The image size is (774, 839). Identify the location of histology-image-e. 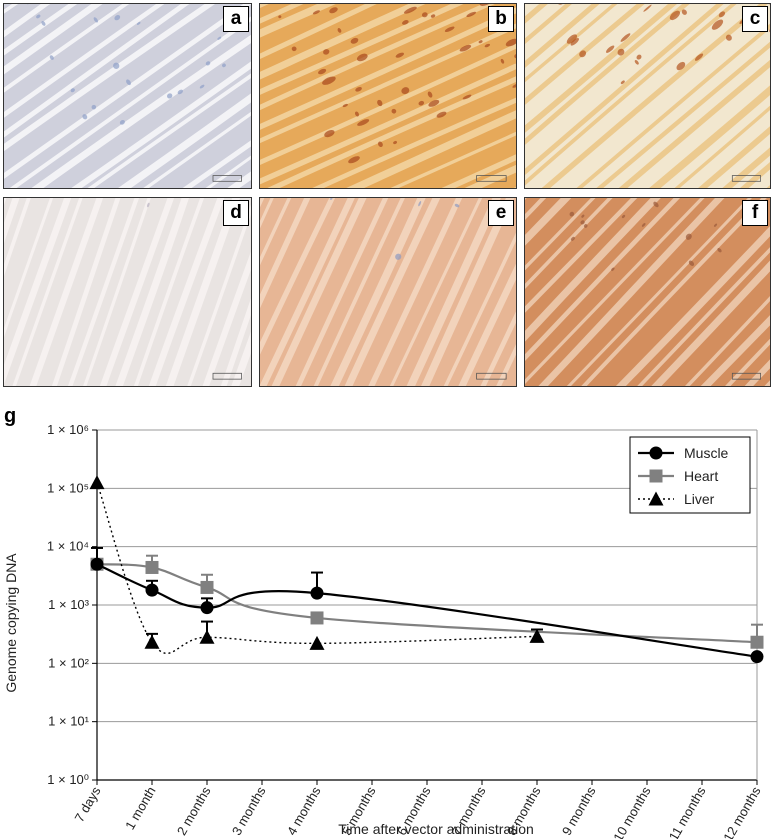
(388, 292).